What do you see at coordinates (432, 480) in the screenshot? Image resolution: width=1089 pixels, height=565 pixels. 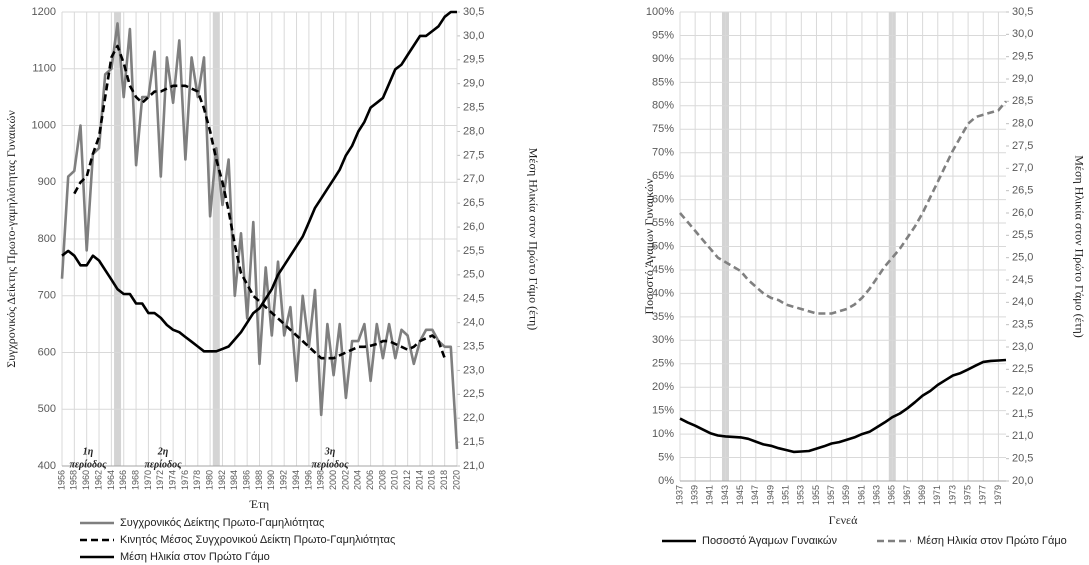 I see `x-tick-label: 2016` at bounding box center [432, 480].